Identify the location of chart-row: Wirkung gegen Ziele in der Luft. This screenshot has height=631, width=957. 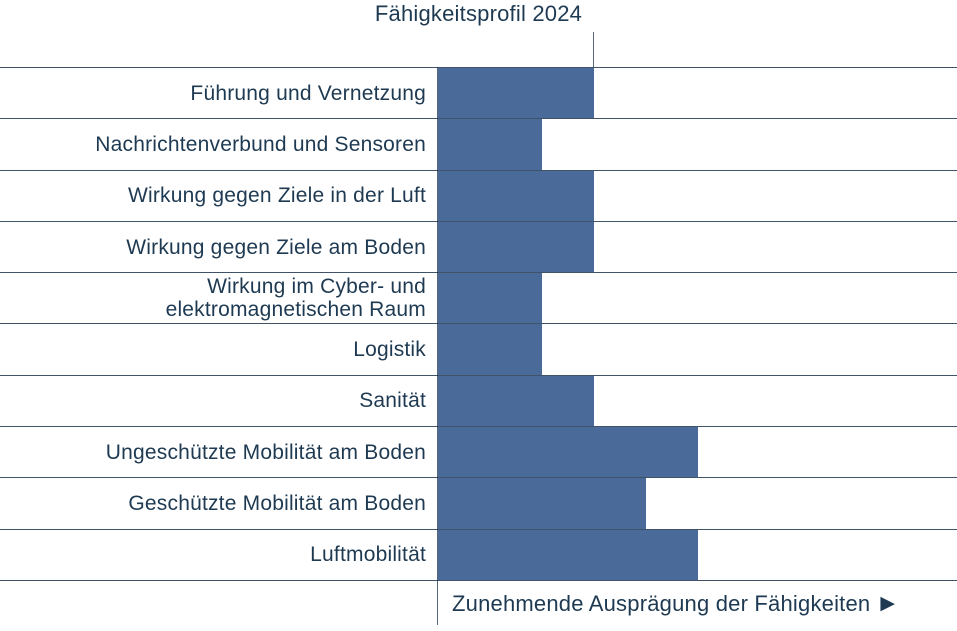
(478, 195).